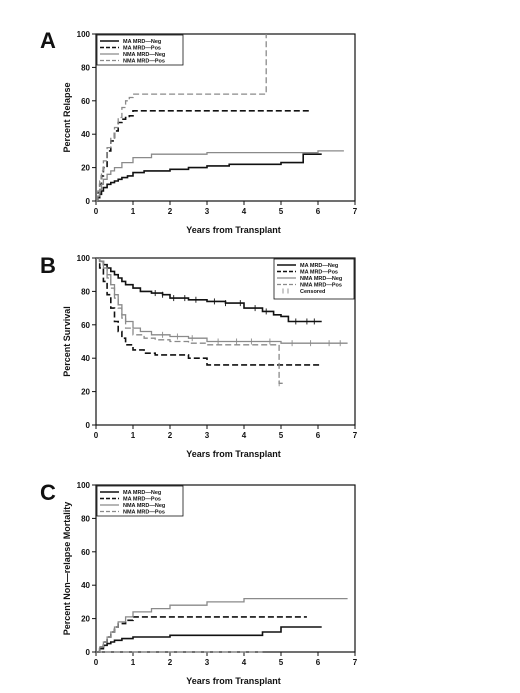 This screenshot has height=693, width=520. What do you see at coordinates (67, 117) in the screenshot?
I see `y-axis-label: Percent Relapse` at bounding box center [67, 117].